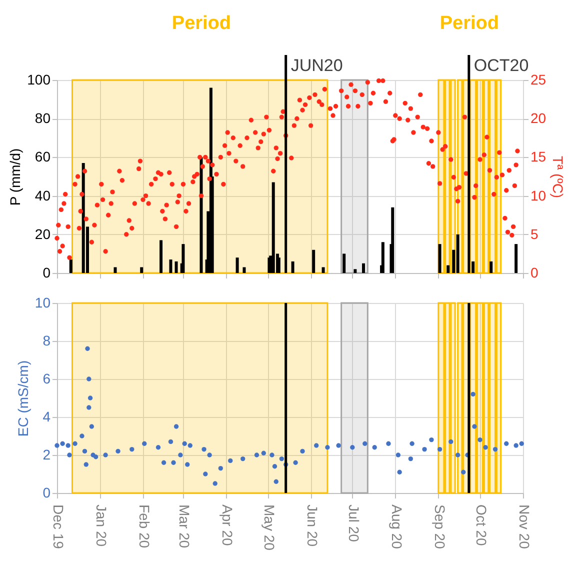 The height and width of the screenshot is (564, 580). Describe the element at coordinates (46, 378) in the screenshot. I see `y-tick-label: 6` at that location.